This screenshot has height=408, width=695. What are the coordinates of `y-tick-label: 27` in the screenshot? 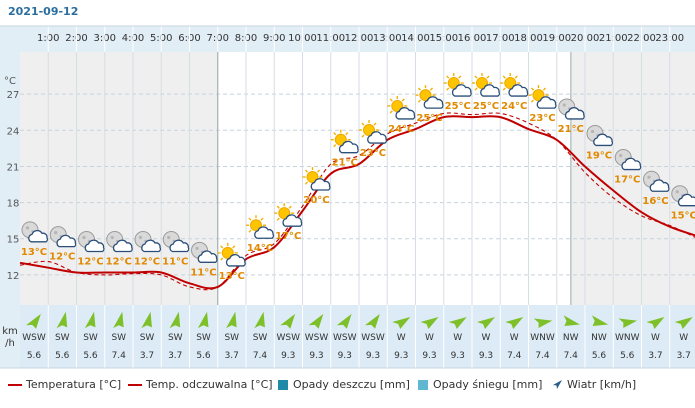 It's located at (13, 95).